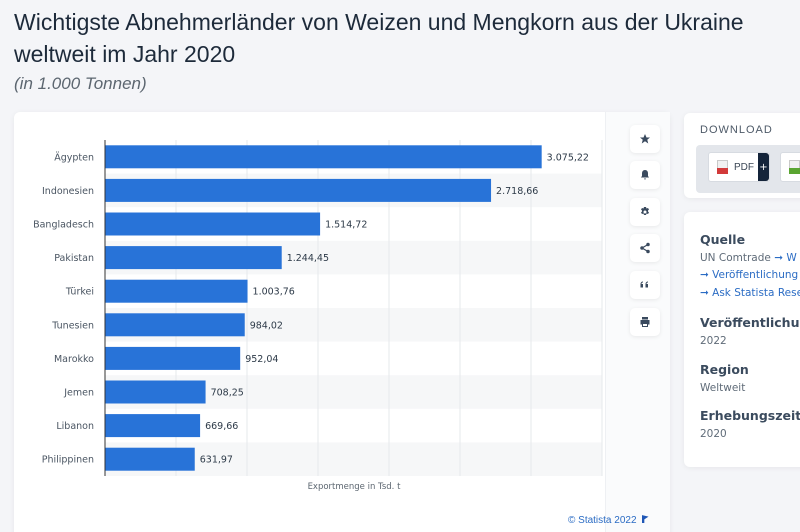 Image resolution: width=800 pixels, height=532 pixels. Describe the element at coordinates (63, 225) in the screenshot. I see `category-label: Bangladesch` at that location.